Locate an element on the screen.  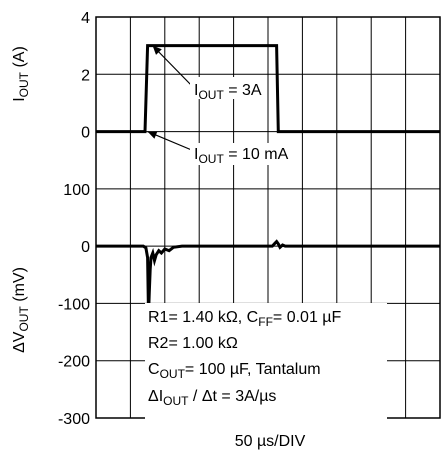
bottom-ytick-label: -200 is located at coordinates (74, 362).